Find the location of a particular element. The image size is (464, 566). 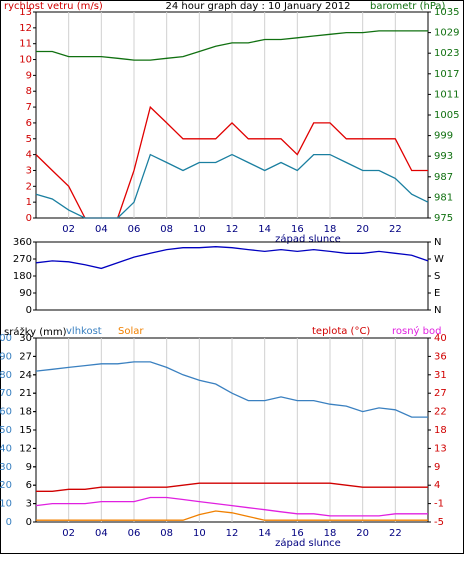

y-tick-label: 975 is located at coordinates (443, 218).